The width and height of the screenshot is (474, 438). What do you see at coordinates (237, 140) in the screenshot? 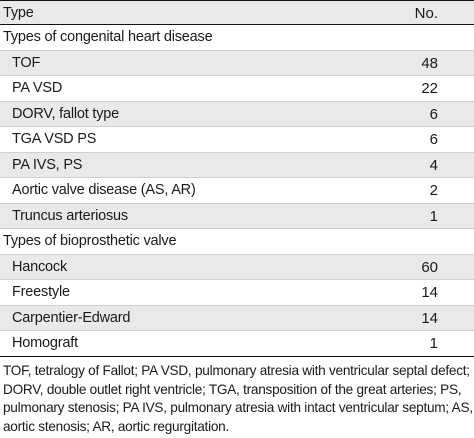
I see `table-row: TGA VSD PS 6` at bounding box center [237, 140].